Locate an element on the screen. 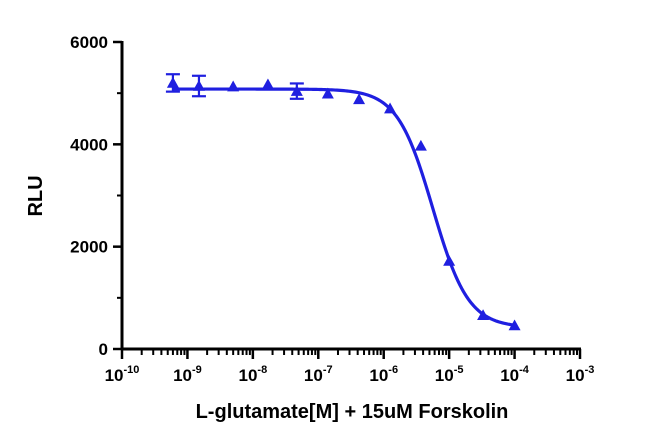 This screenshot has width=650, height=445. x-tick-label: 10⁻⁷ is located at coordinates (318, 374).